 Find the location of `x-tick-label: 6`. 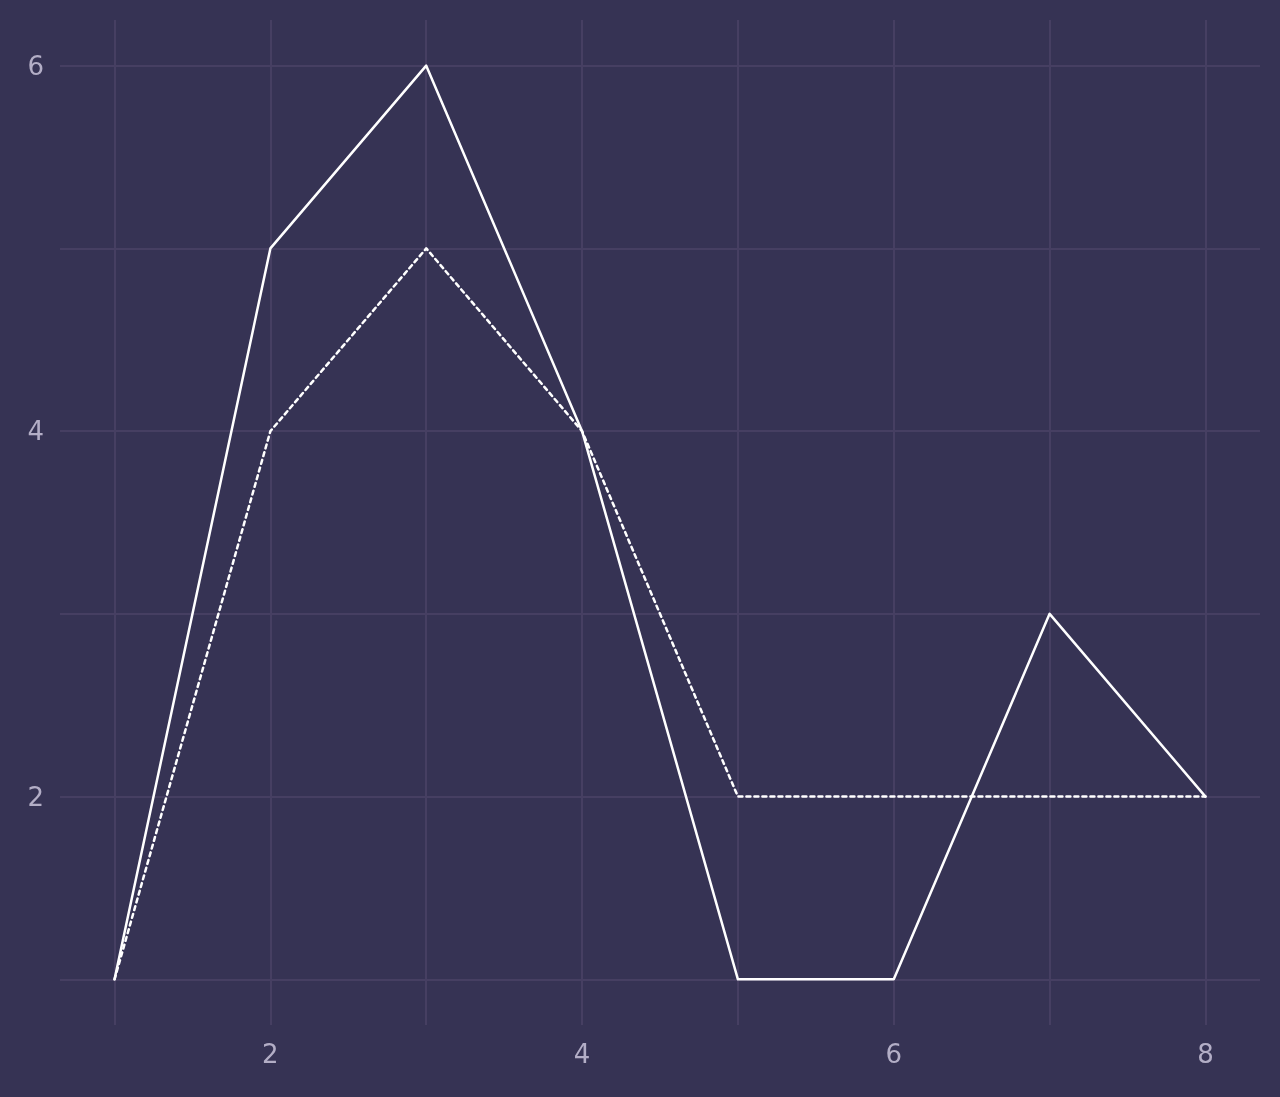

x-tick-label: 6 is located at coordinates (894, 1054).